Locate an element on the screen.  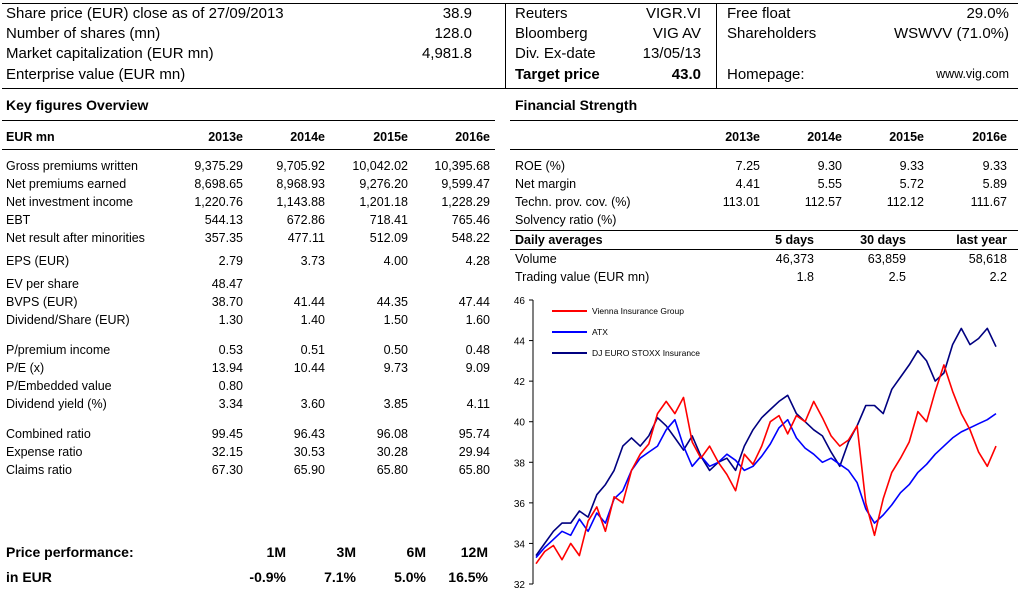
perf-value: 7.1% is located at coordinates (340, 577).